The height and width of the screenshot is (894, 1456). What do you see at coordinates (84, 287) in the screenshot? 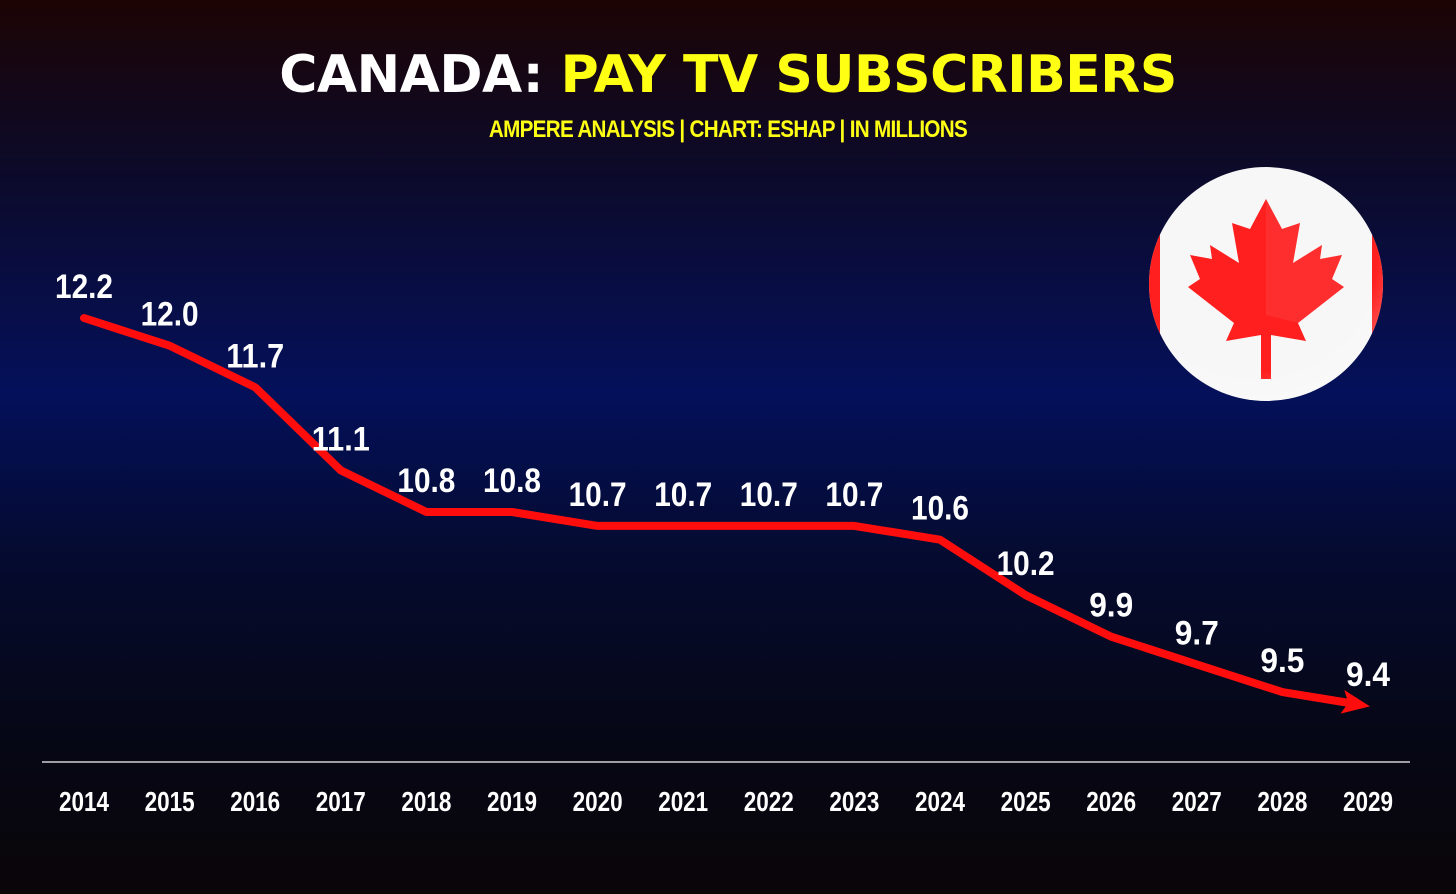
I see `data-label: 12.2` at bounding box center [84, 287].